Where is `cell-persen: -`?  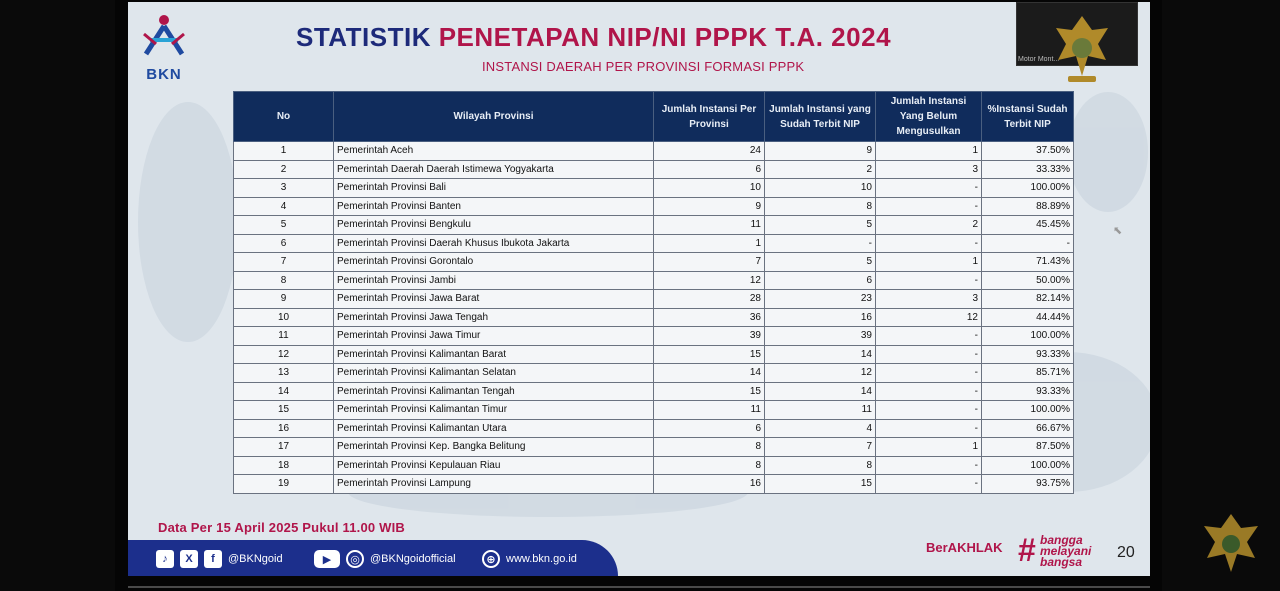 cell-persen: - is located at coordinates (1027, 243).